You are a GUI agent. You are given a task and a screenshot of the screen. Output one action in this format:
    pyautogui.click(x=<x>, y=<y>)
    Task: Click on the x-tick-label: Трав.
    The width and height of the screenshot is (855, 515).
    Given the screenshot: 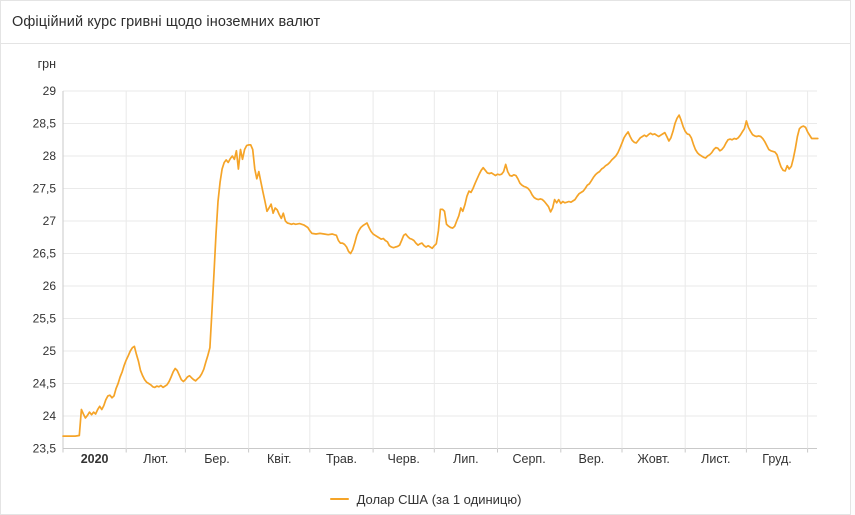 What is the action you would take?
    pyautogui.click(x=341, y=459)
    